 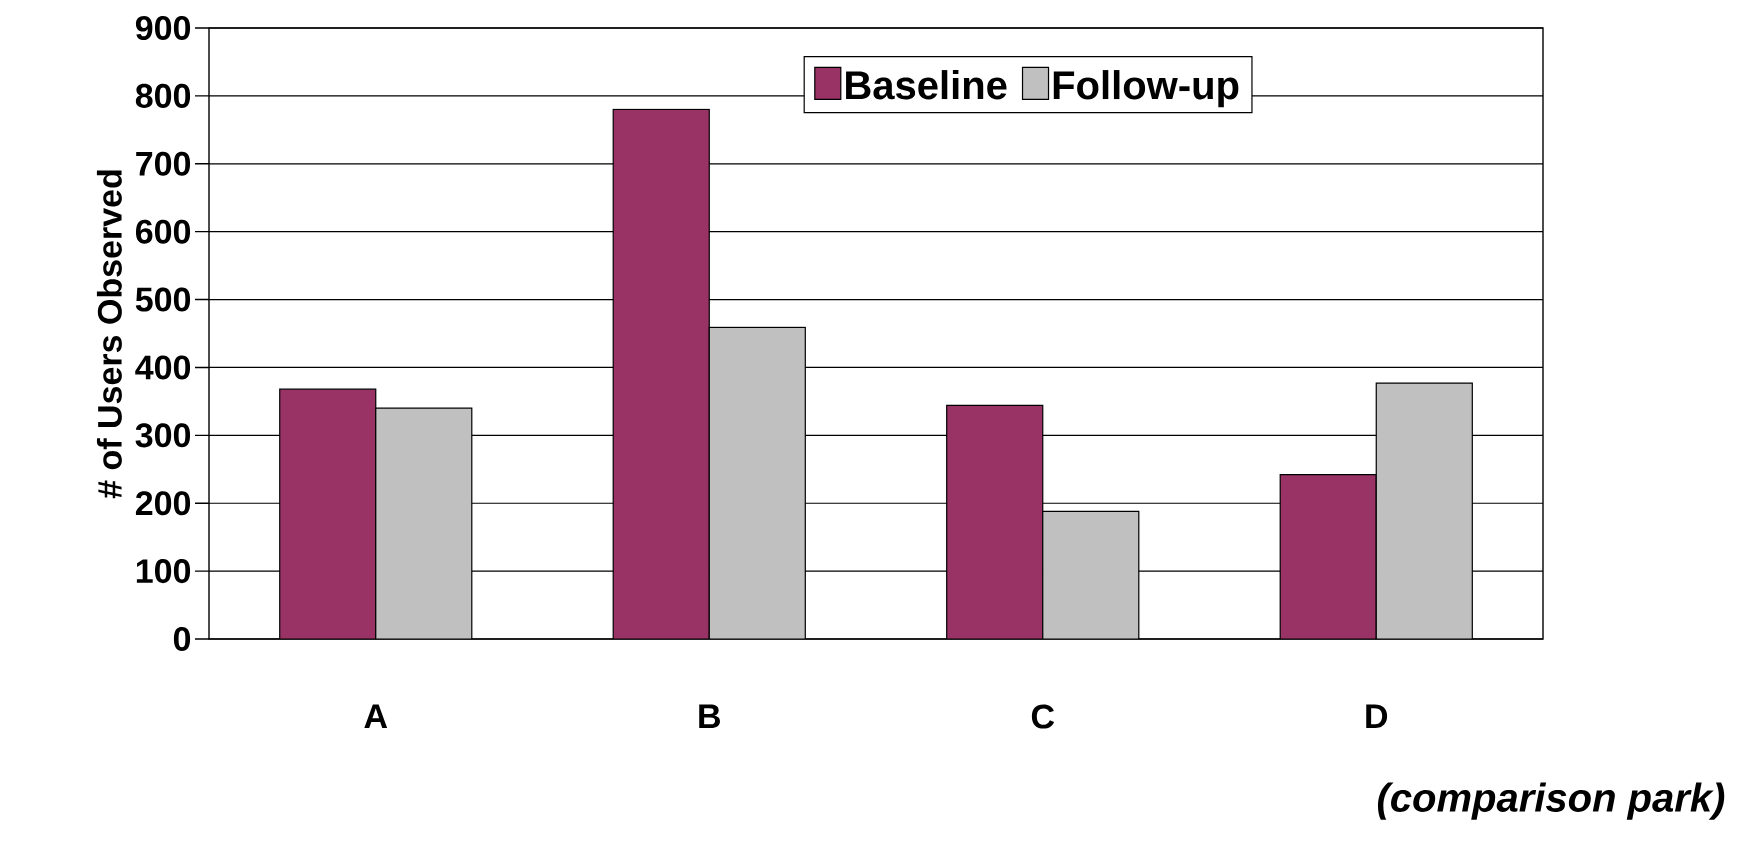 What do you see at coordinates (163, 299) in the screenshot?
I see `y-tick-label: 500` at bounding box center [163, 299].